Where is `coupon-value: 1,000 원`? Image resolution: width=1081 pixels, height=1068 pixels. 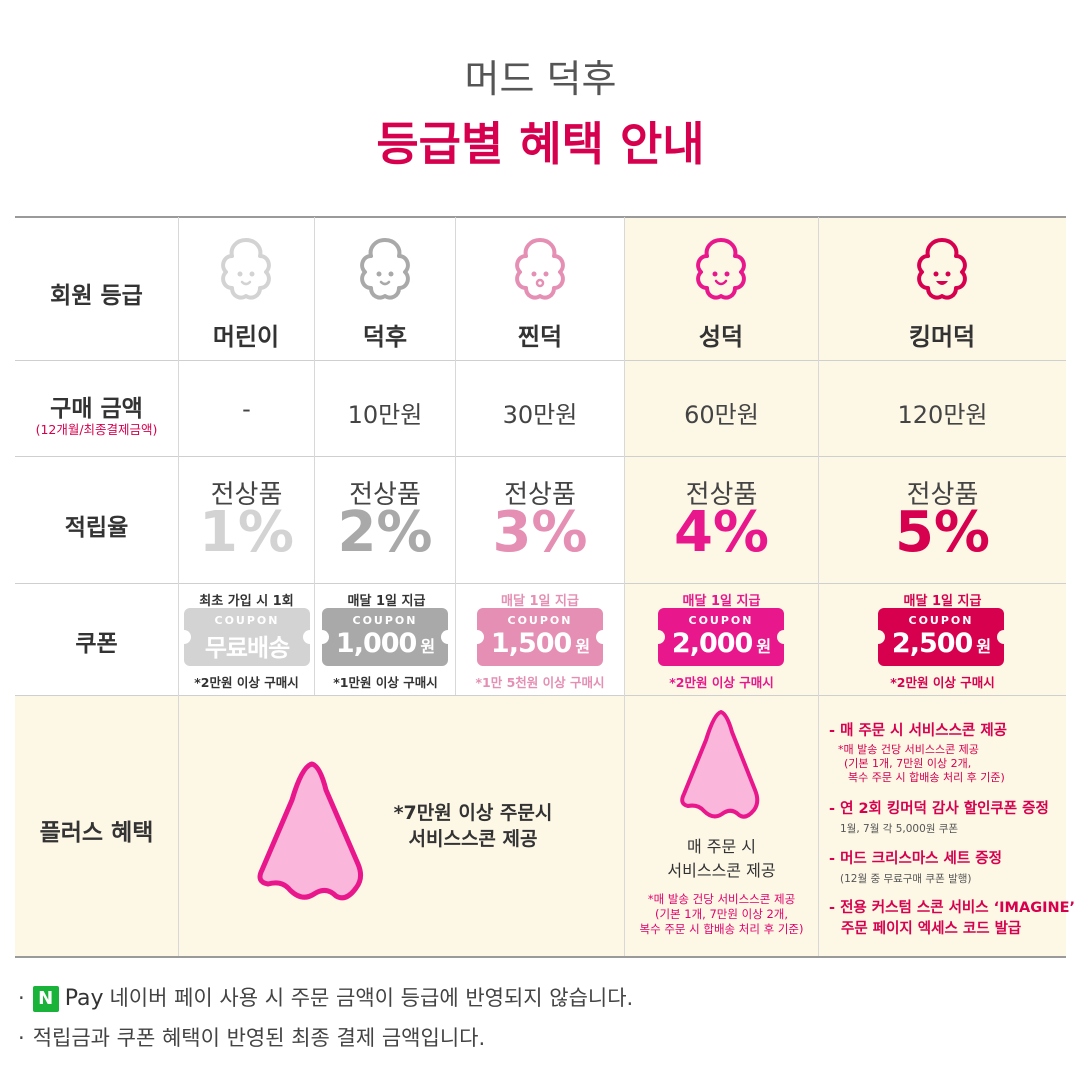
coupon-value: 1,000 원 is located at coordinates (385, 643).